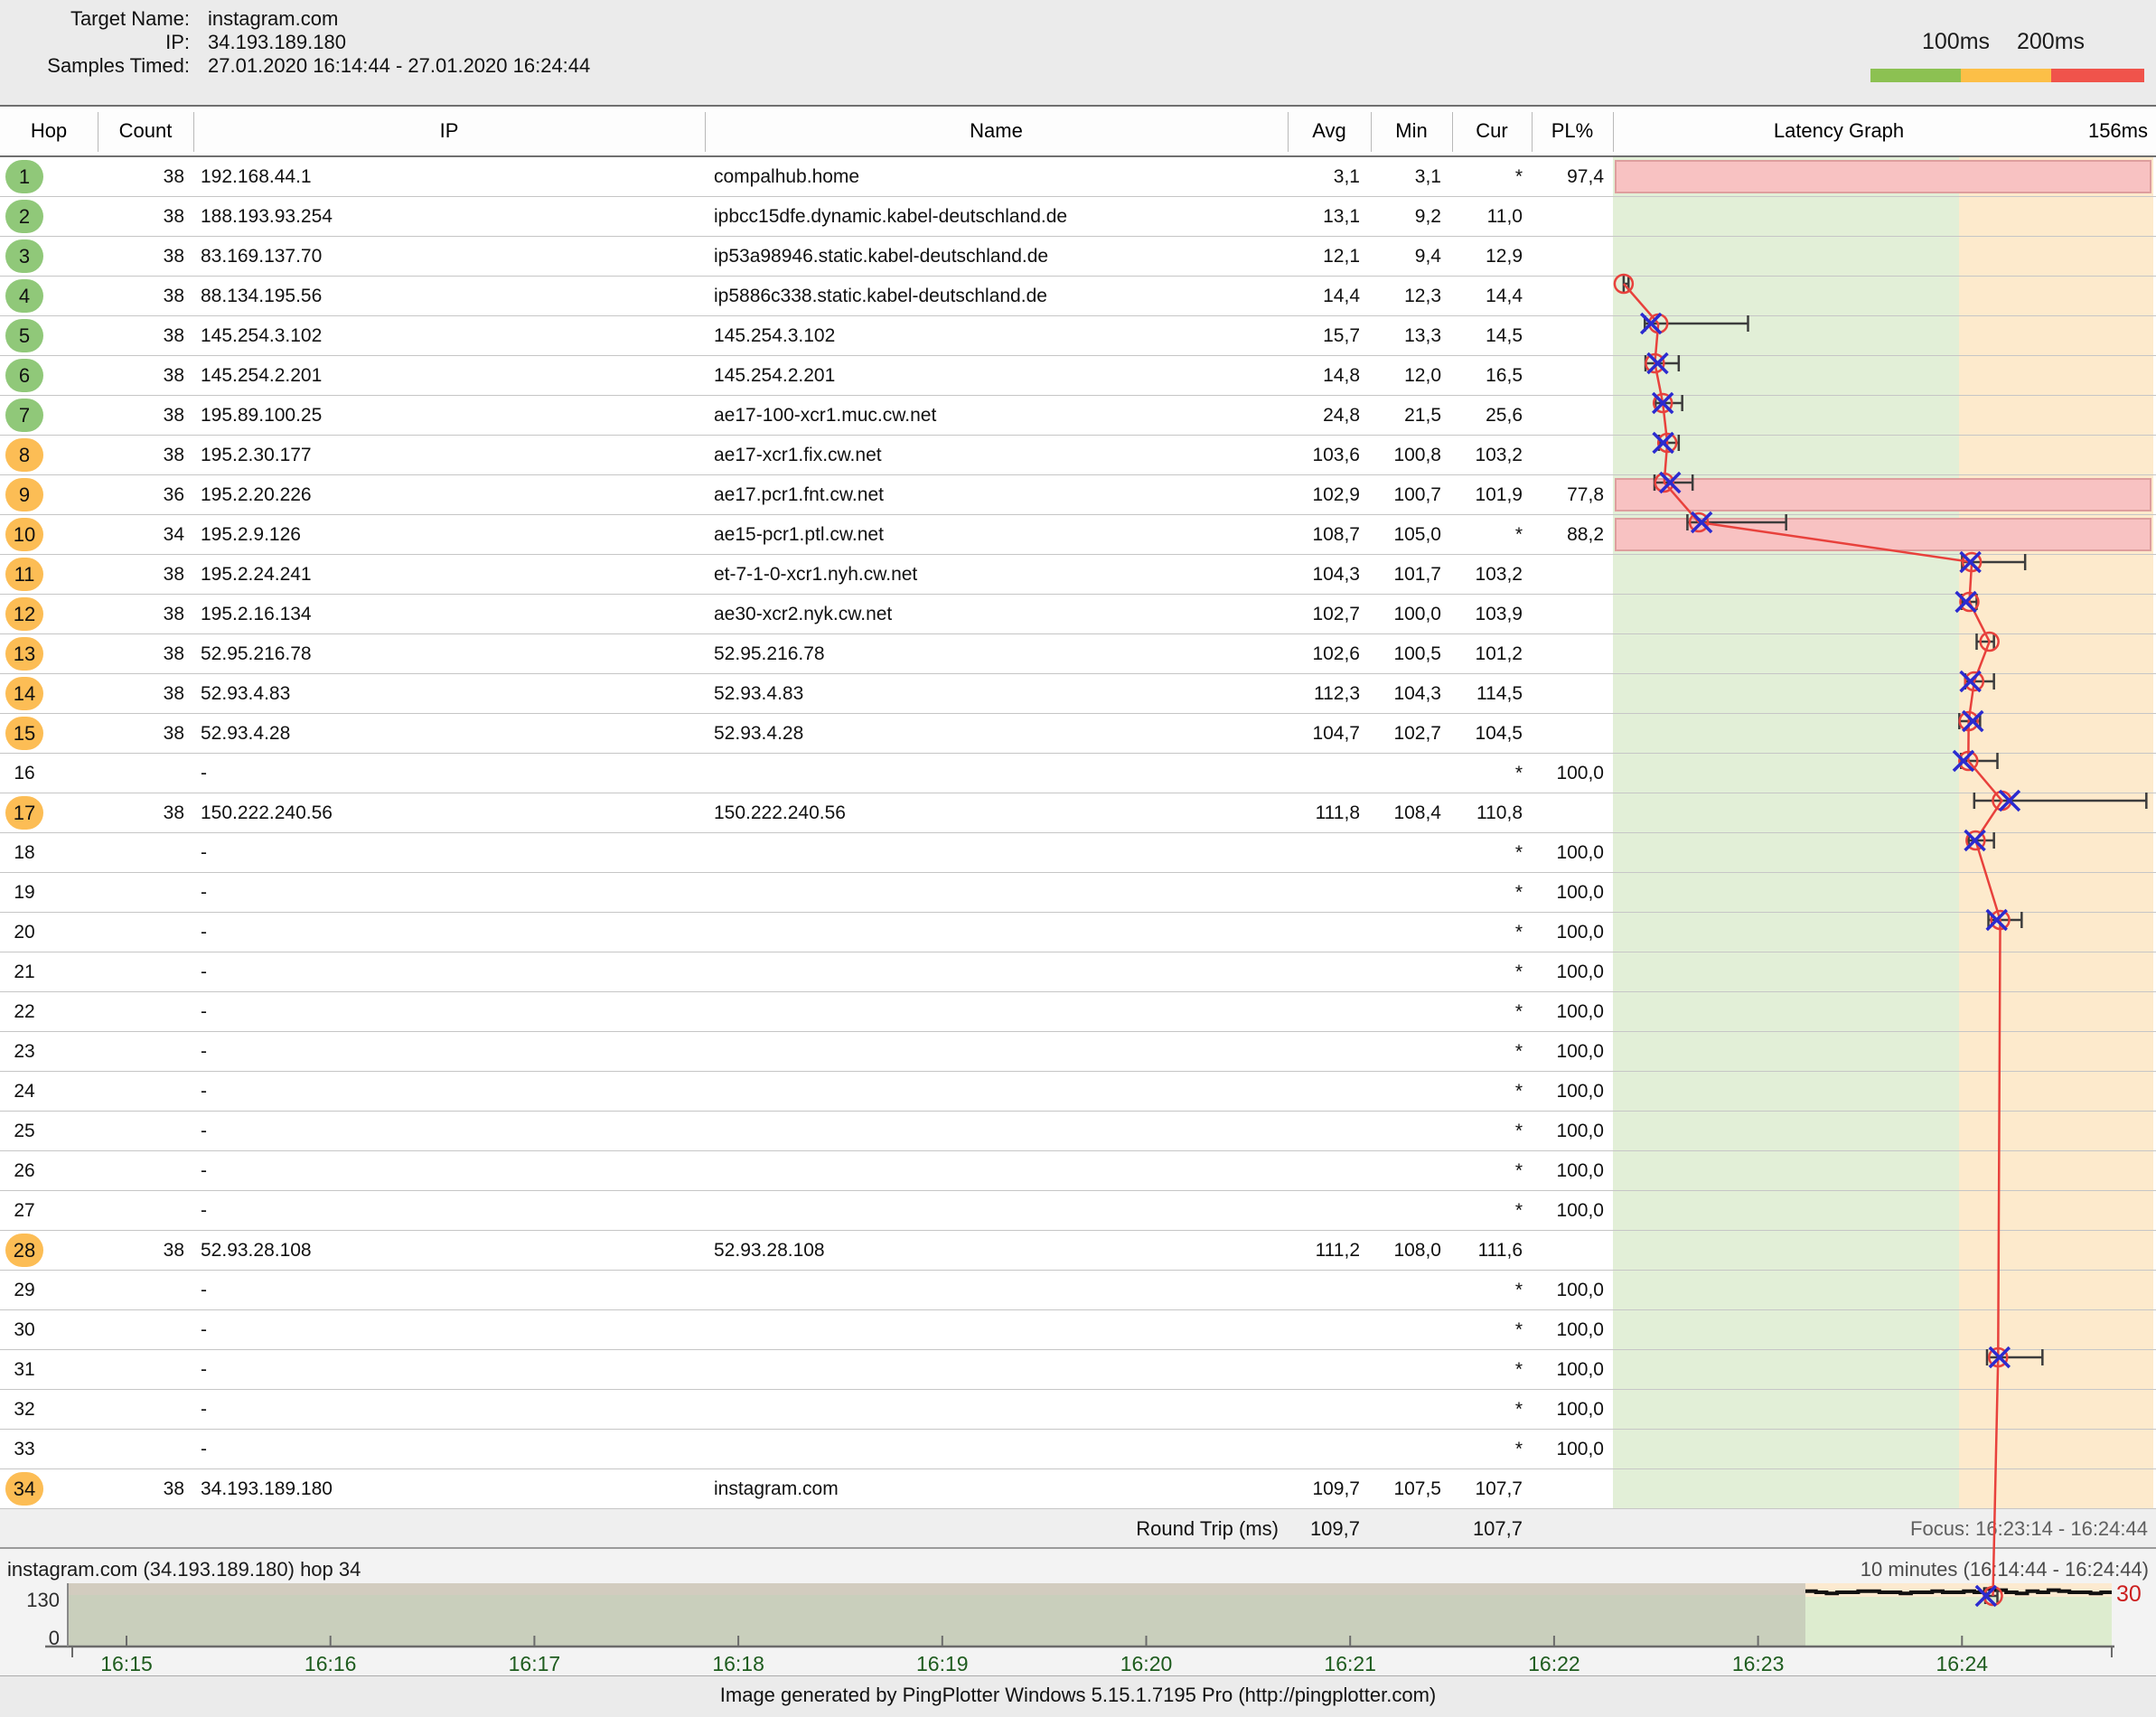 This screenshot has width=2156, height=1717. Describe the element at coordinates (1329, 130) in the screenshot. I see `col-header-avg: Avg` at that location.